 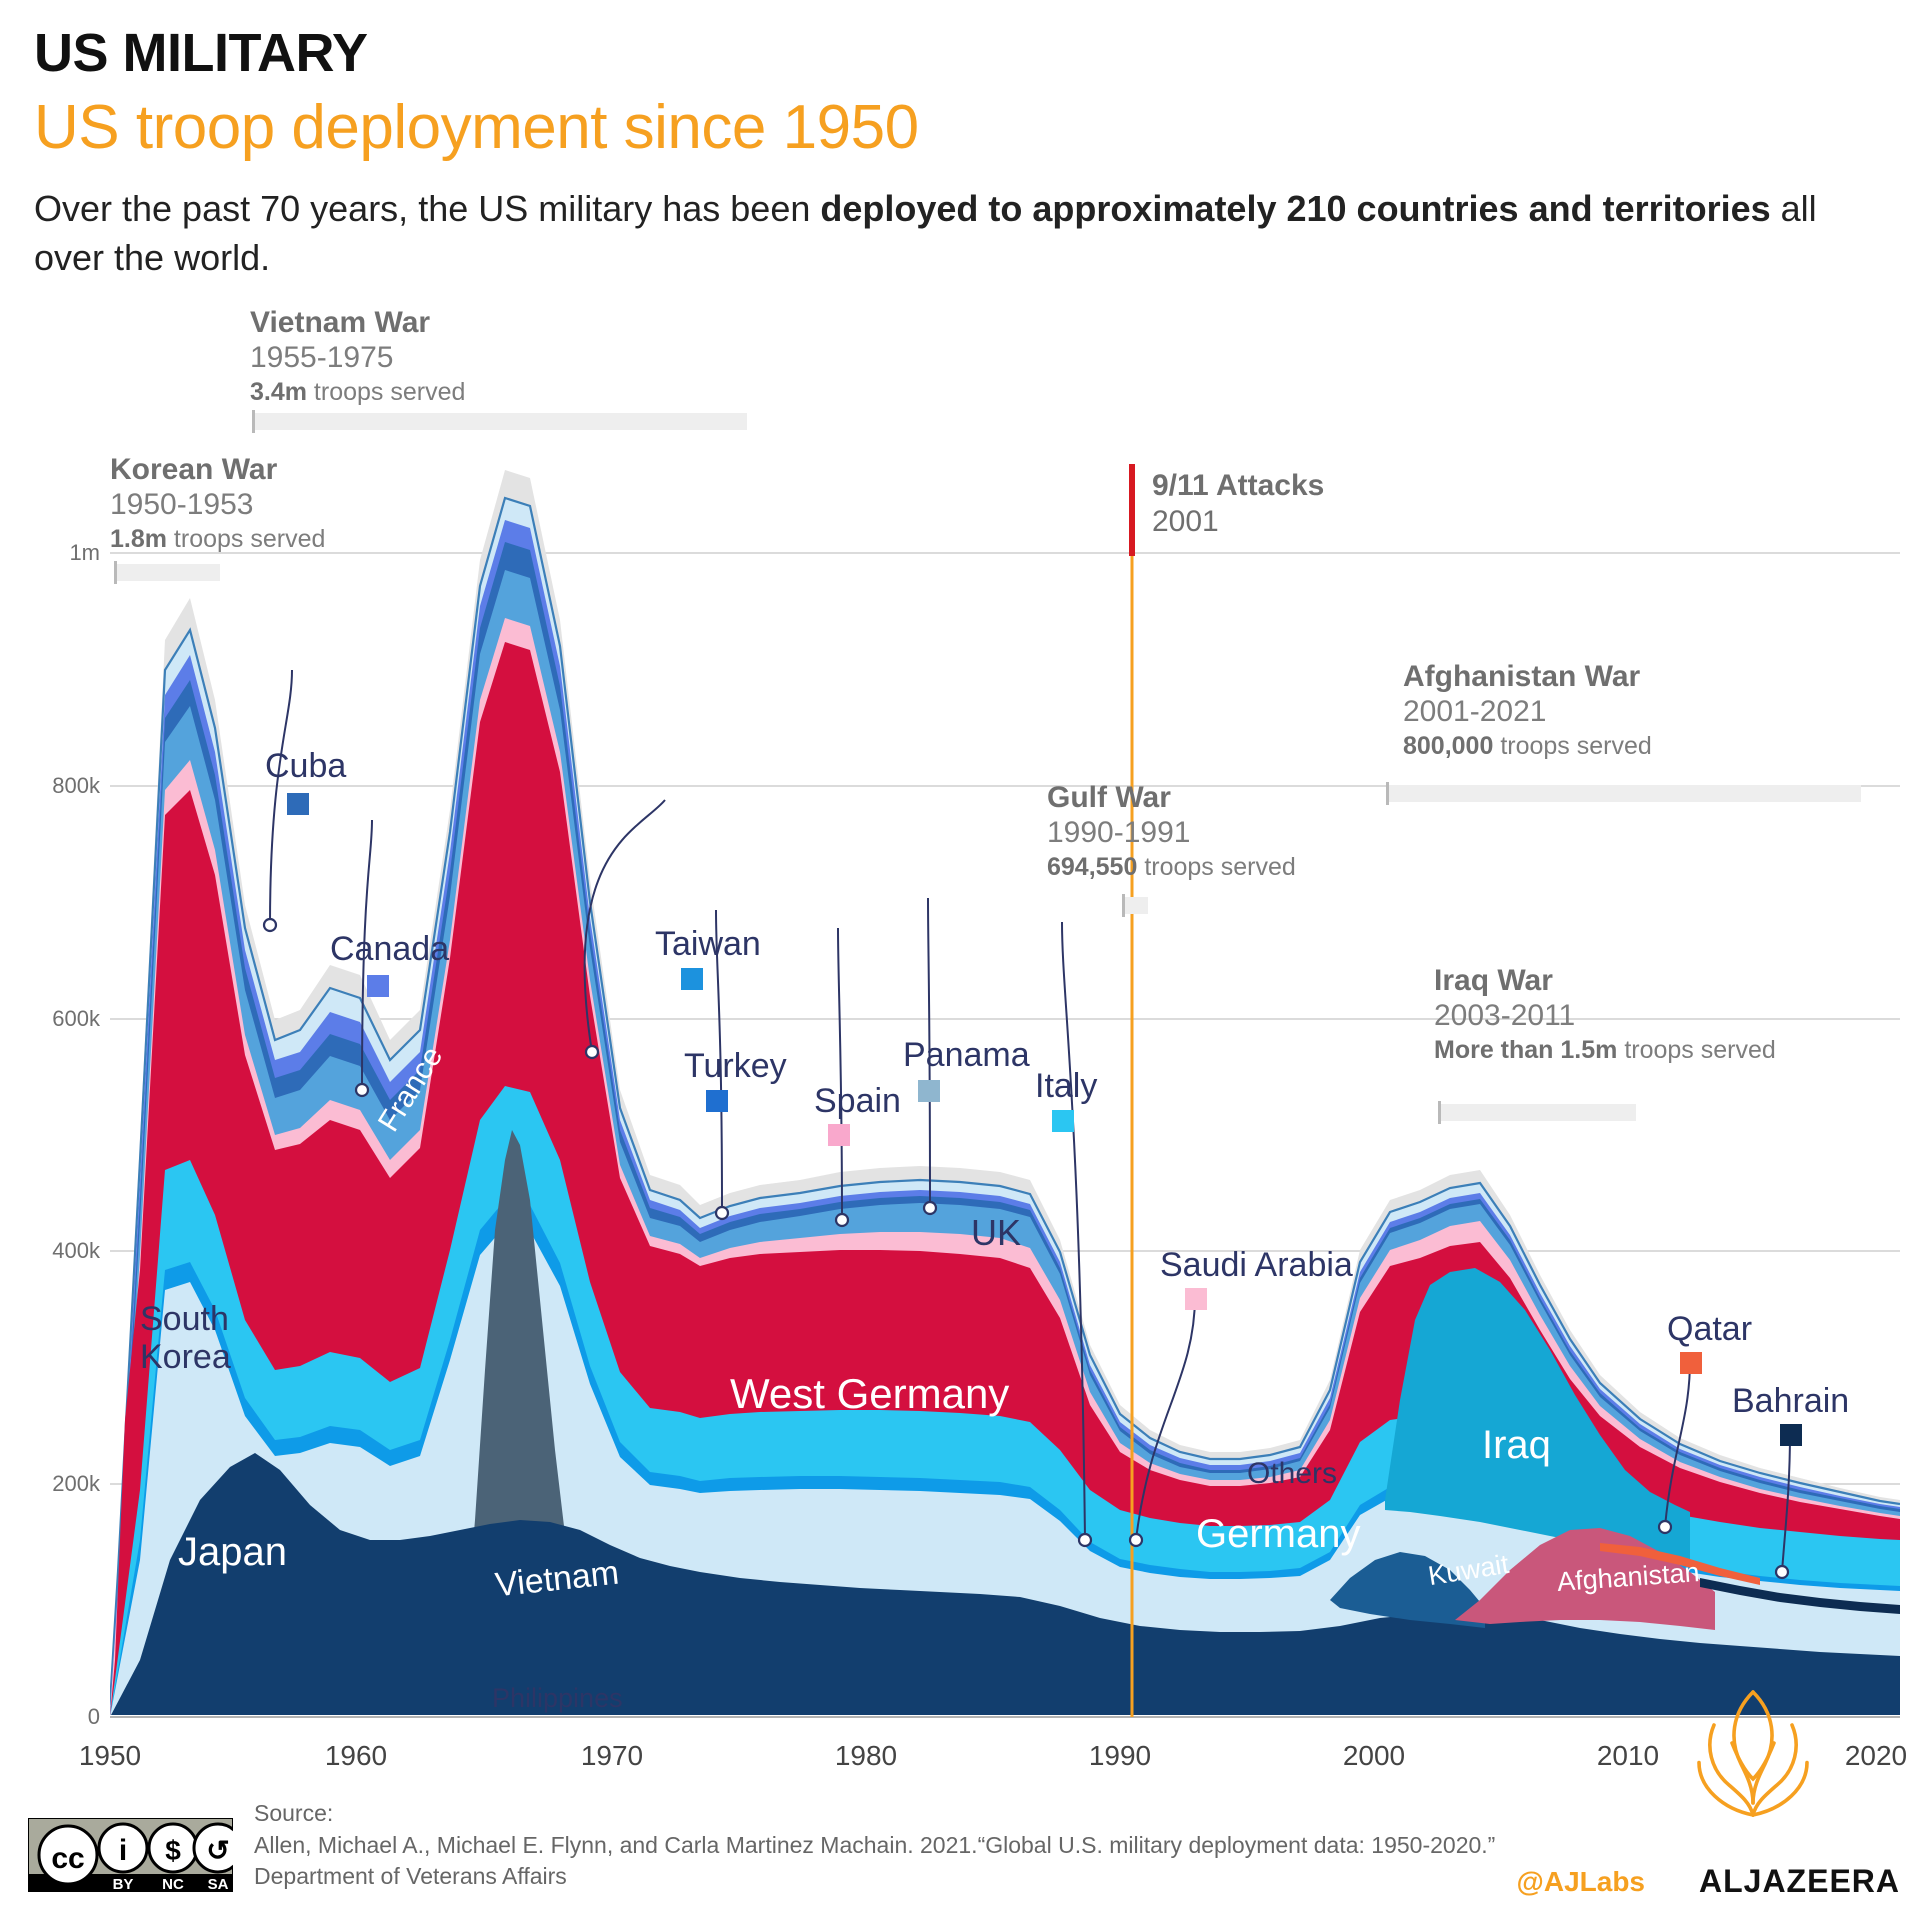 I want to click on vietnam-war-years: 1955-1975, so click(x=322, y=358).